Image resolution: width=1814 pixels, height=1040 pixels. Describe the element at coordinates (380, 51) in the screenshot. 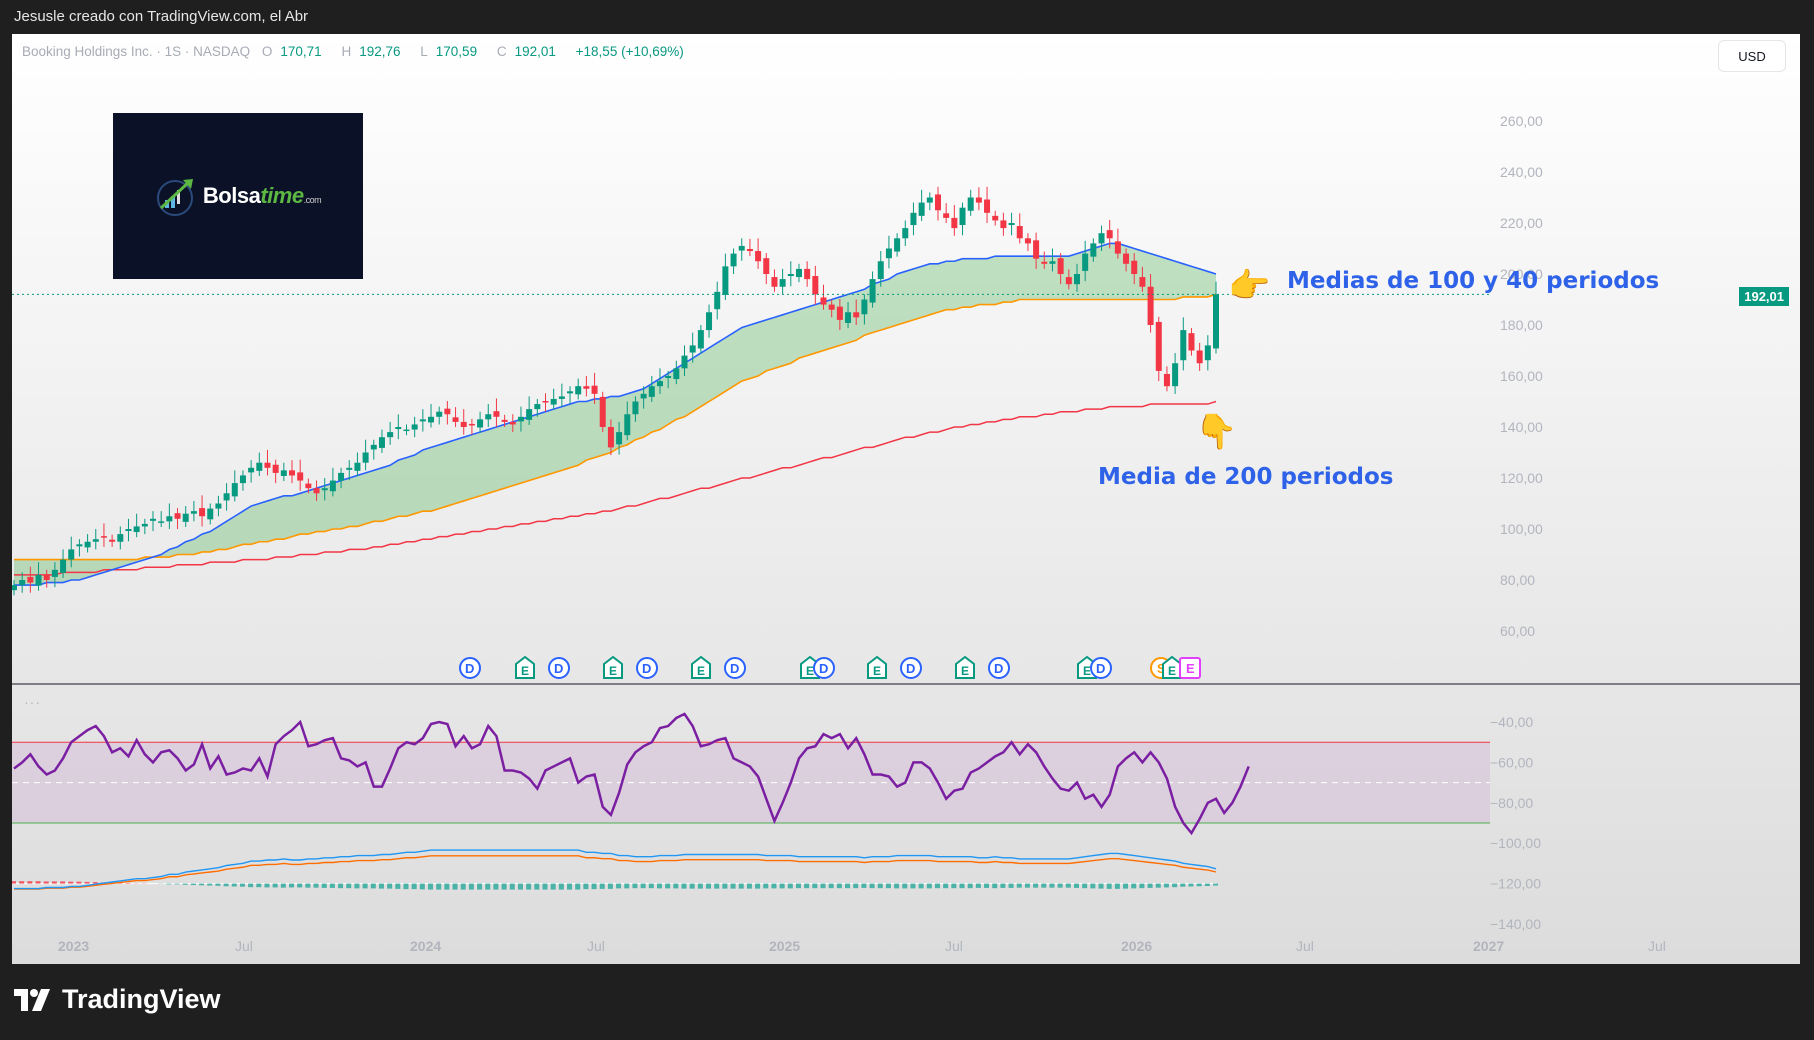

I see `high-value: 192,76` at that location.